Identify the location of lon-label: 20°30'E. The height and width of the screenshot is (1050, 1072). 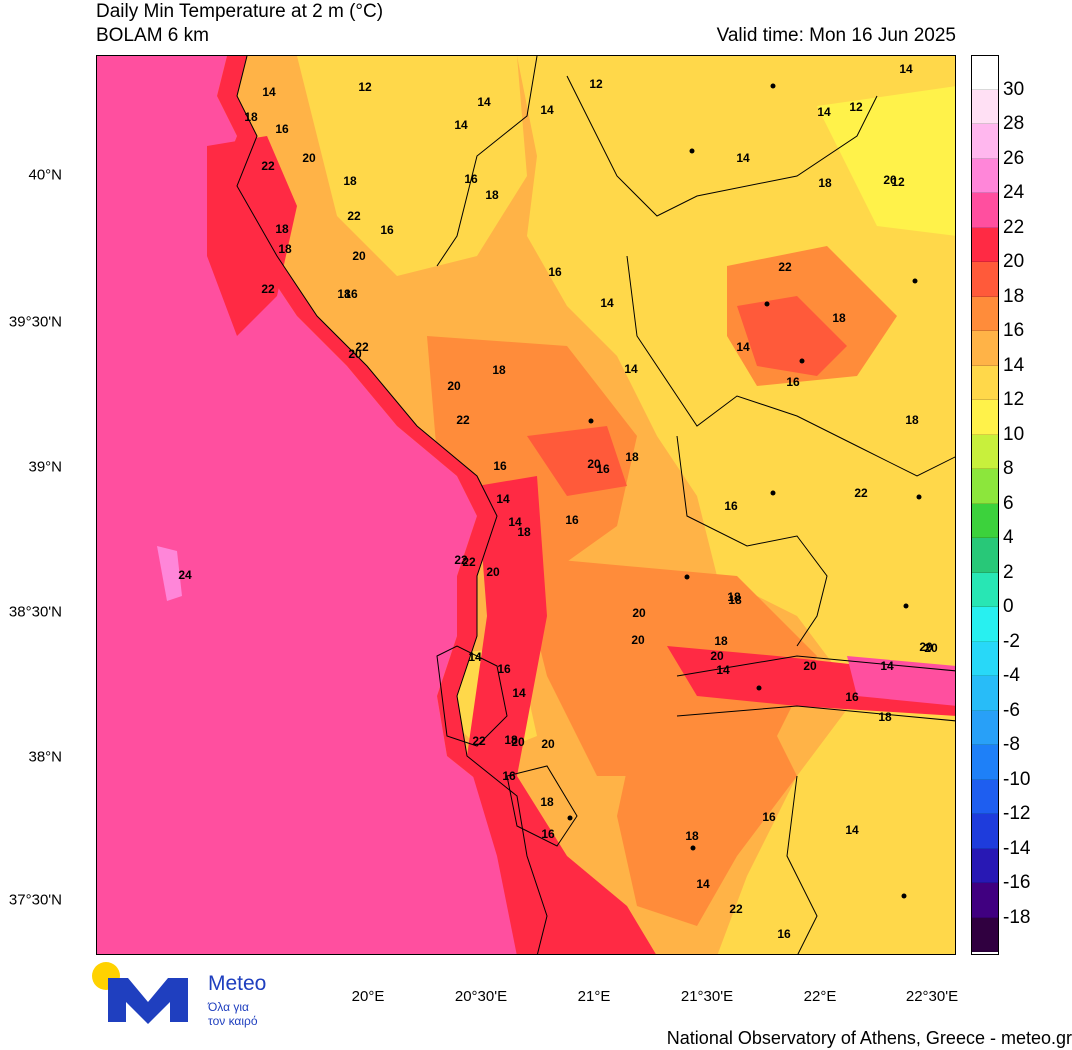
(481, 996).